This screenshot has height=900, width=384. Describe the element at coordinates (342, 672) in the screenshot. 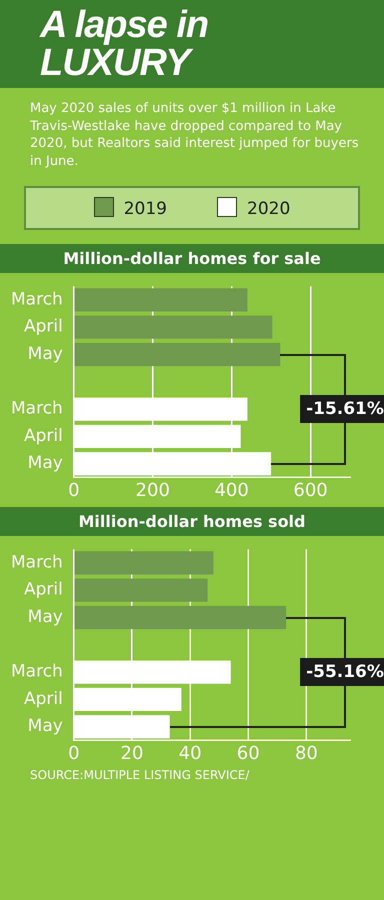

I see `annotation: -55.16%` at that location.